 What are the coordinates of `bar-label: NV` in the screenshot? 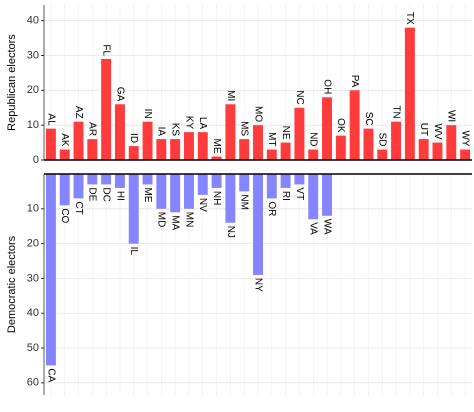 It's located at (202, 205).